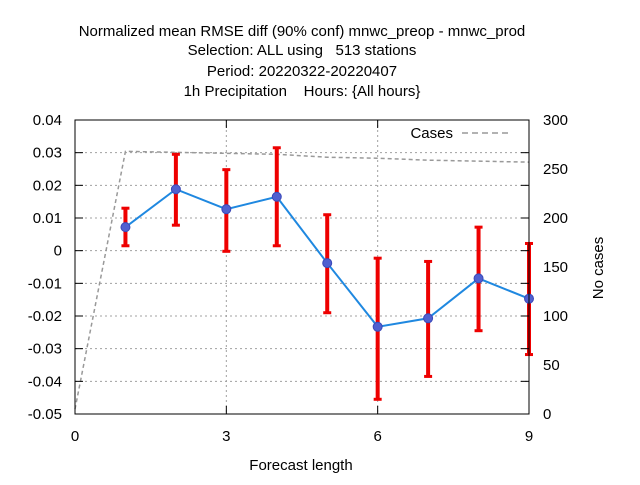 Image resolution: width=640 pixels, height=485 pixels. I want to click on y-tick-label: 0.02, so click(47, 185).